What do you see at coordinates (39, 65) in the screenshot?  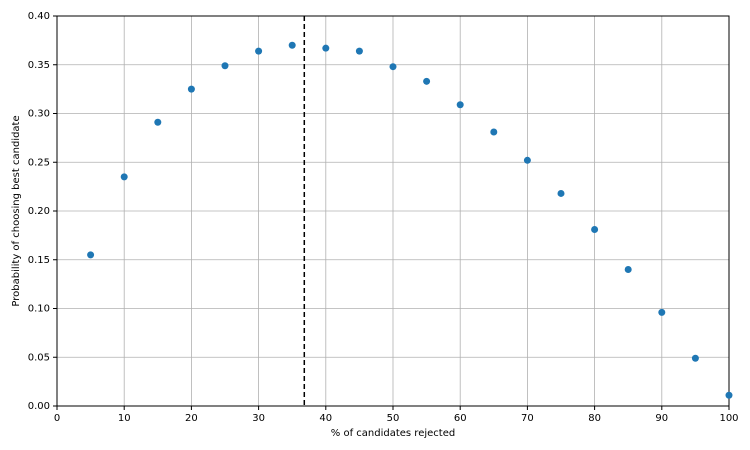 I see `y-tick-label: 0.35` at bounding box center [39, 65].